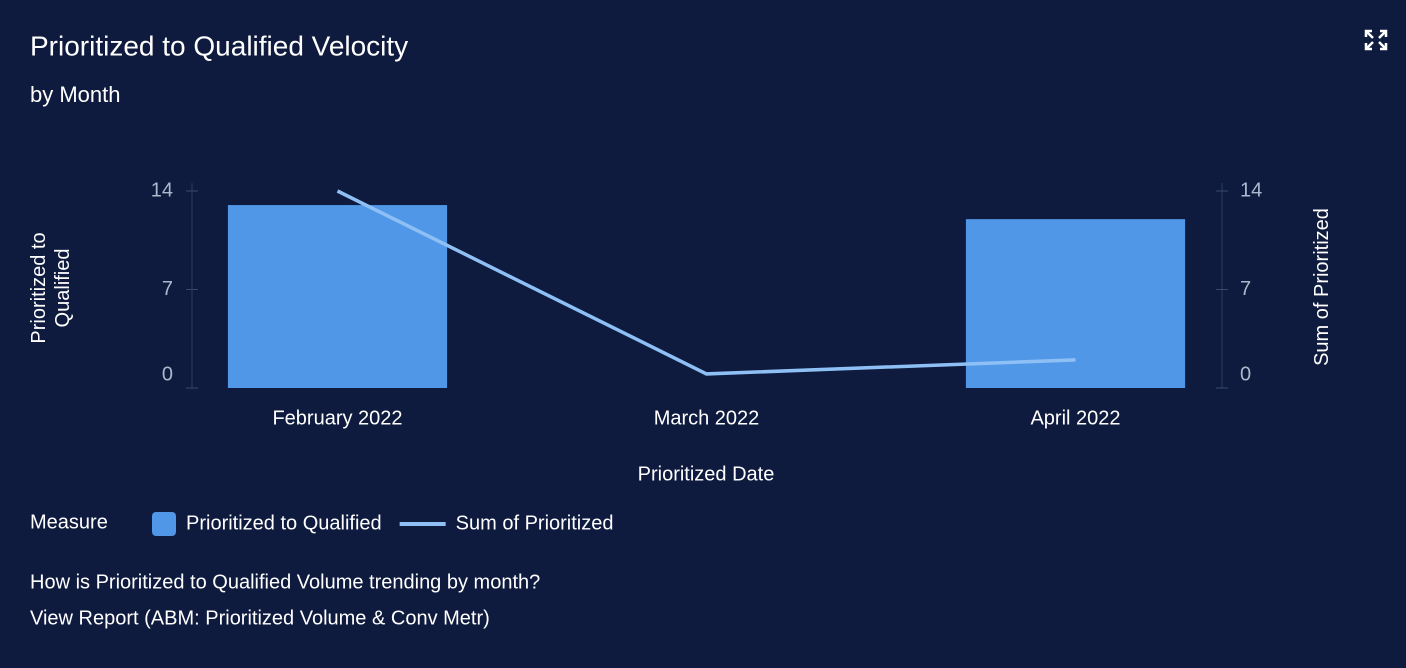 This screenshot has height=668, width=1406. I want to click on x-axis-title: Prioritized Date, so click(706, 474).